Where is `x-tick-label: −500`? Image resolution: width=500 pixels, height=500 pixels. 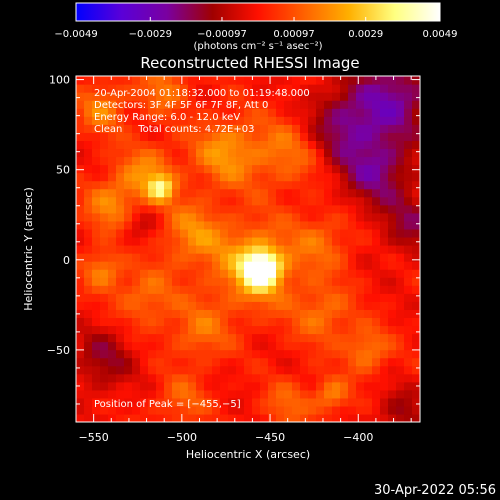
x-tick-label: −500 is located at coordinates (182, 437).